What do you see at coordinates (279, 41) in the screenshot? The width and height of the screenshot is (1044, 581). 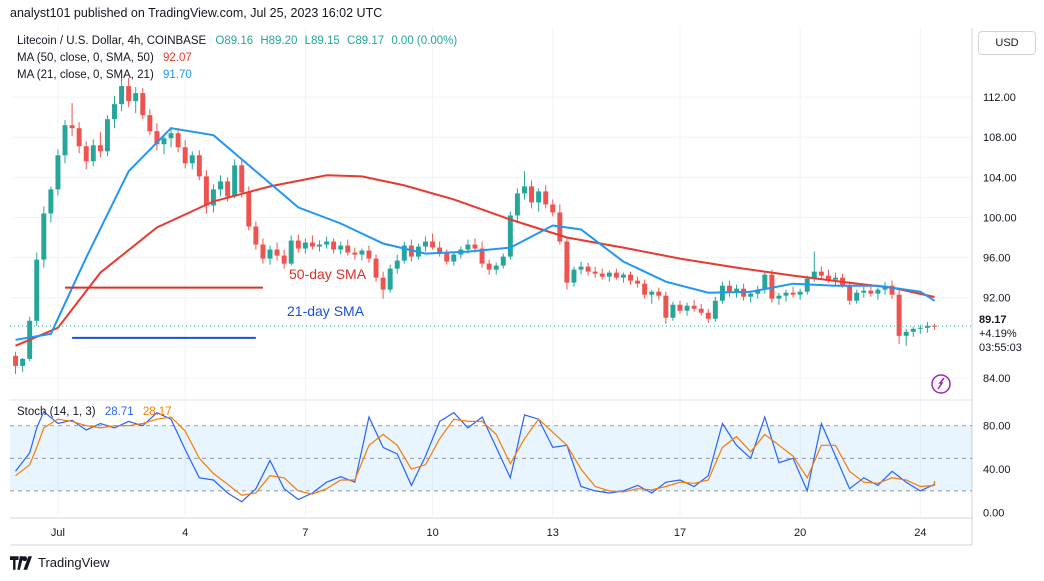 I see `ohlc-high: H89.20` at bounding box center [279, 41].